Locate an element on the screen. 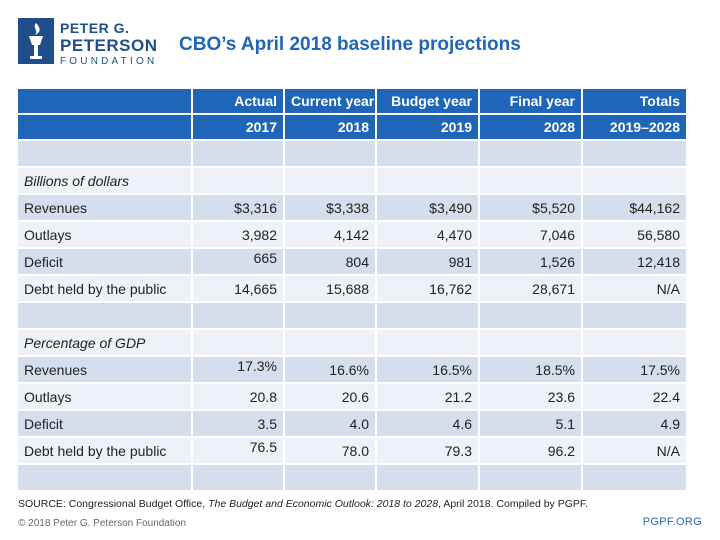 The height and width of the screenshot is (540, 720). table-cell: 76.5 is located at coordinates (238, 451).